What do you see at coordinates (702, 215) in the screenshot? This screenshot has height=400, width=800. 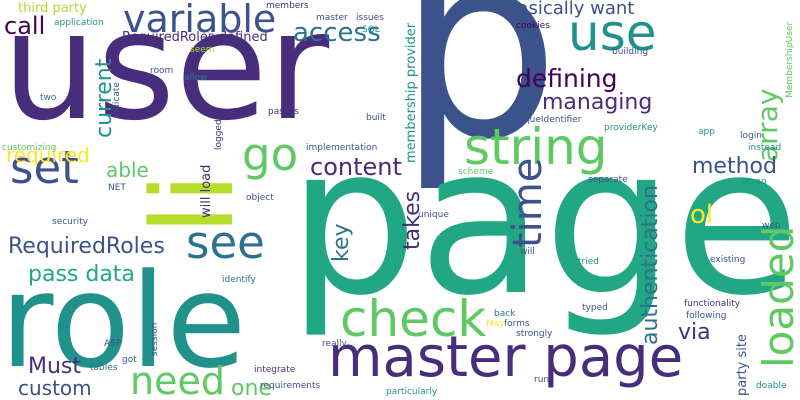 I see `word-ol: ol` at bounding box center [702, 215].